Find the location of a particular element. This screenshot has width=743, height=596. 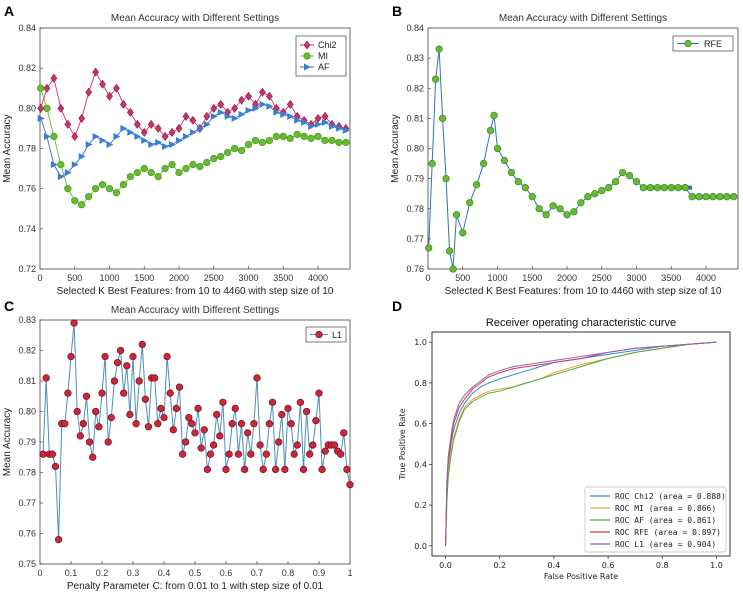

legend-marker is located at coordinates (319, 334).